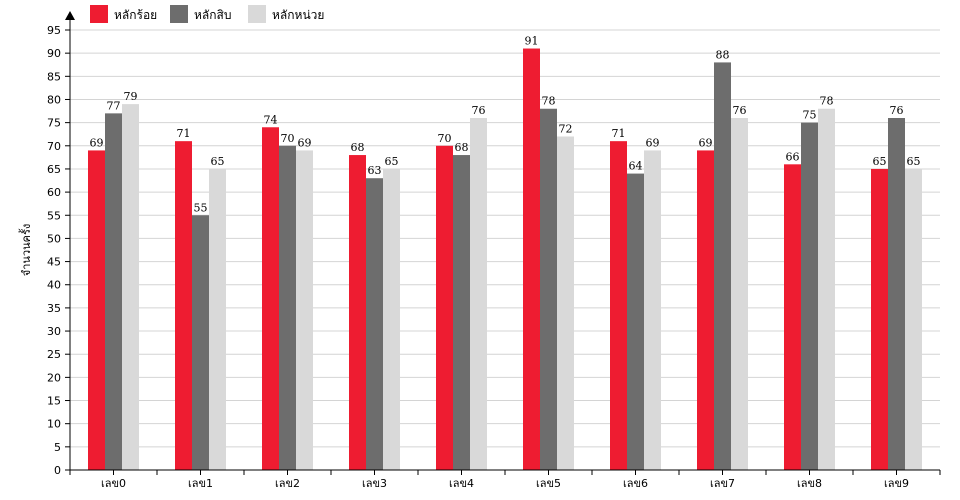 Image resolution: width=960 pixels, height=500 pixels. Describe the element at coordinates (722, 483) in the screenshot. I see `x-tick-label: เลข7` at that location.